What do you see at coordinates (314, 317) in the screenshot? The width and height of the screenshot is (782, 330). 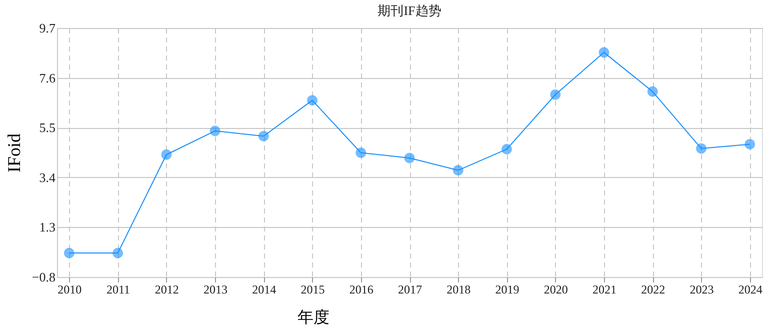 I see `x-axis-title: 年度` at bounding box center [314, 317].